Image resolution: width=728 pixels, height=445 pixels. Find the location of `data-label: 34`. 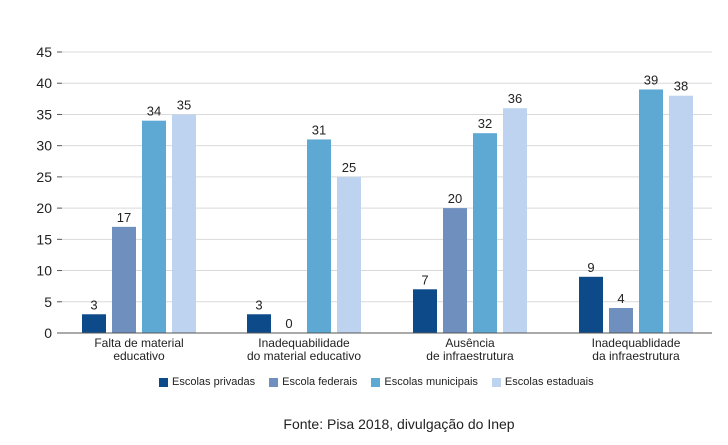

data-label: 34 is located at coordinates (154, 111).